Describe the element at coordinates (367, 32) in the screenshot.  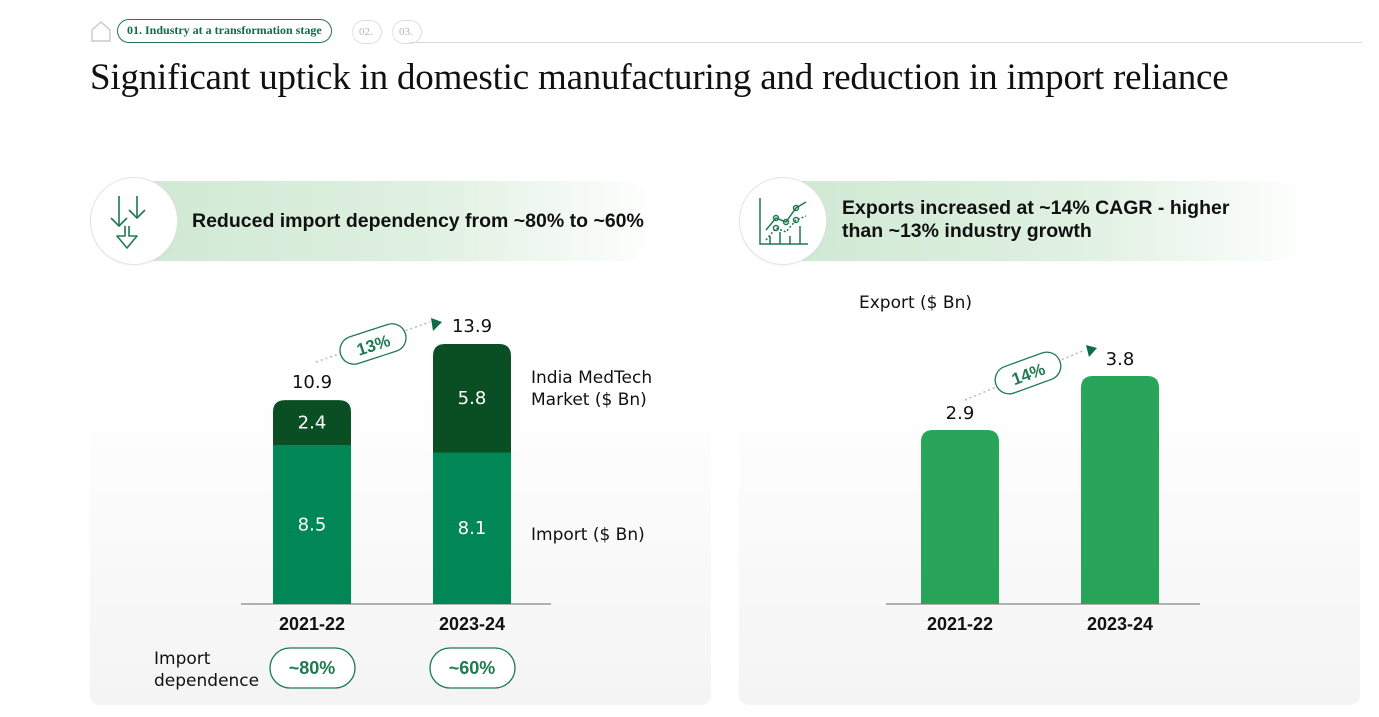
I see `breadcrumb-step-2: 02.` at that location.